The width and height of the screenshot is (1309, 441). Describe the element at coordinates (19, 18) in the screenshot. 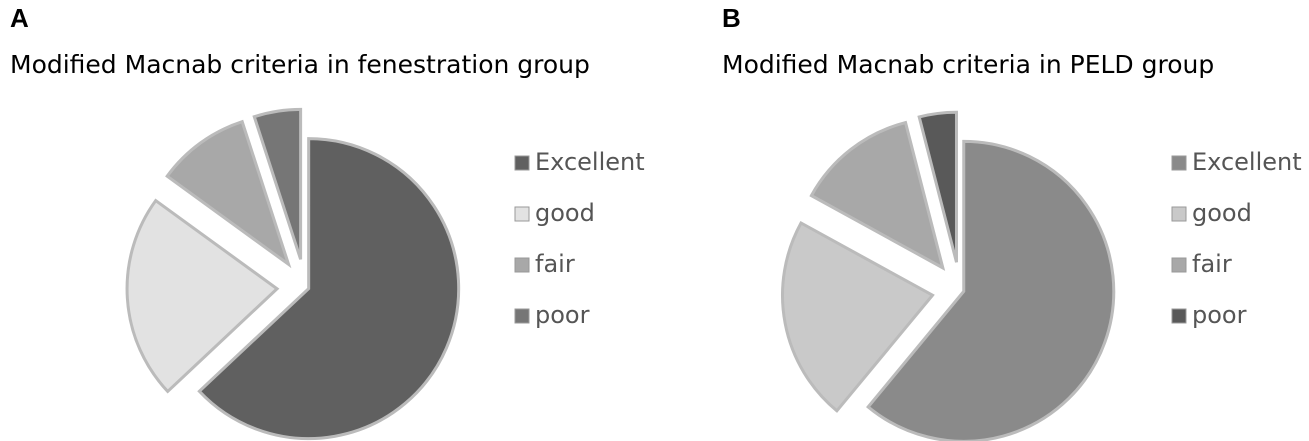

I see `panel-label: A` at that location.